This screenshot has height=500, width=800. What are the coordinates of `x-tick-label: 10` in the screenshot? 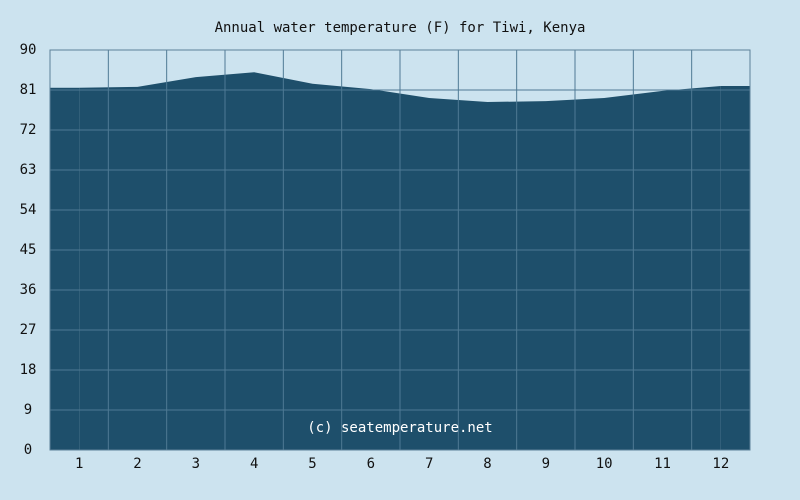 It's located at (604, 464).